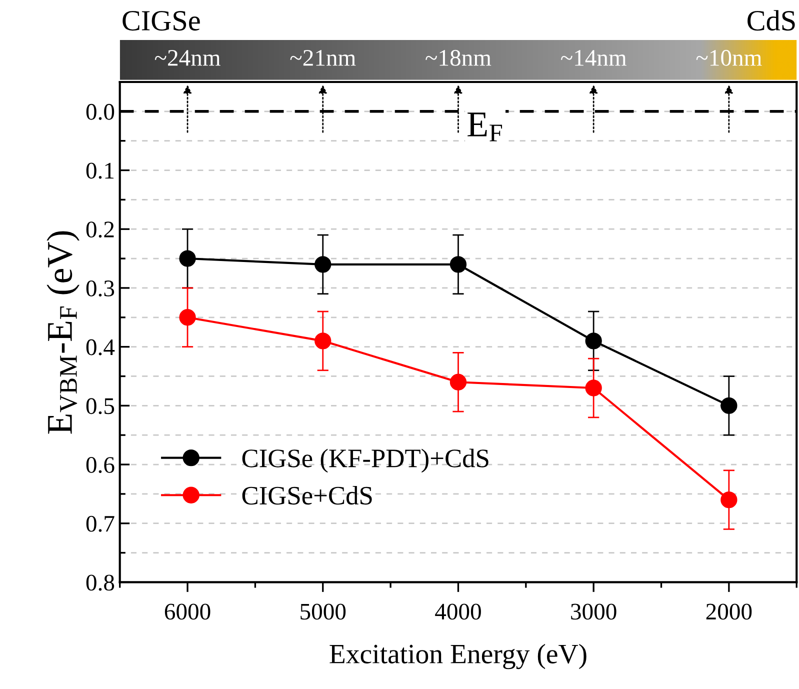 The image size is (799, 689). I want to click on y-tick-label: 0.0, so click(100, 112).